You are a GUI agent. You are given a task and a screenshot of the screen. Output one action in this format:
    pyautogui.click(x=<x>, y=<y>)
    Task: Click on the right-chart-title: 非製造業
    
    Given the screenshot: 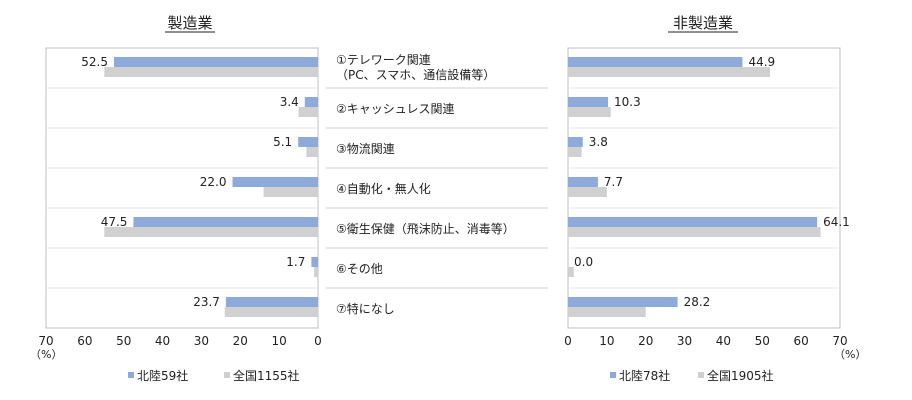 What is the action you would take?
    pyautogui.click(x=703, y=23)
    